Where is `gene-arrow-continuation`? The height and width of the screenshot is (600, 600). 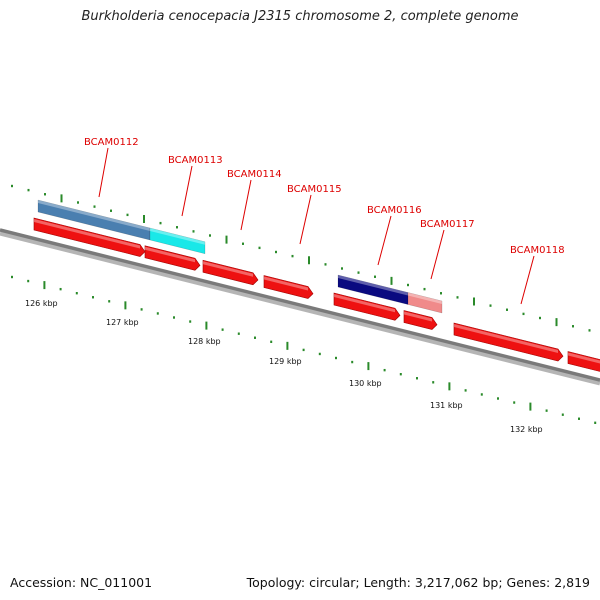 gene-arrow-continuation is located at coordinates (583, 361).